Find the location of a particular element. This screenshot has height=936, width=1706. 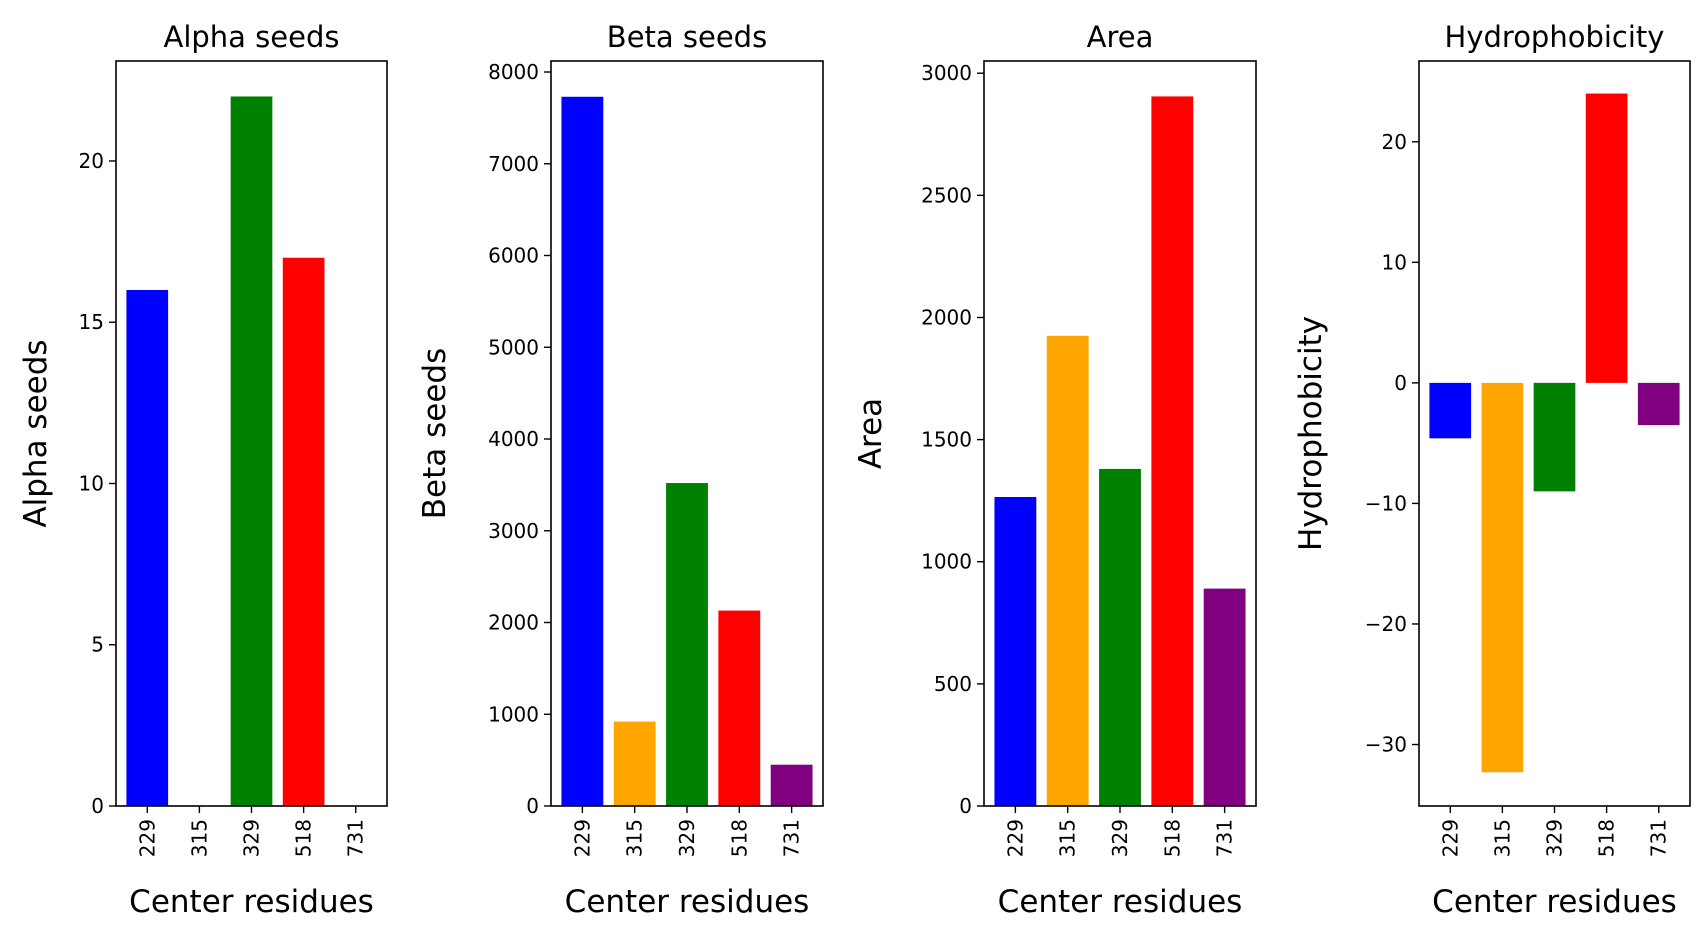

y-tick-label: 5000 is located at coordinates (513, 347).